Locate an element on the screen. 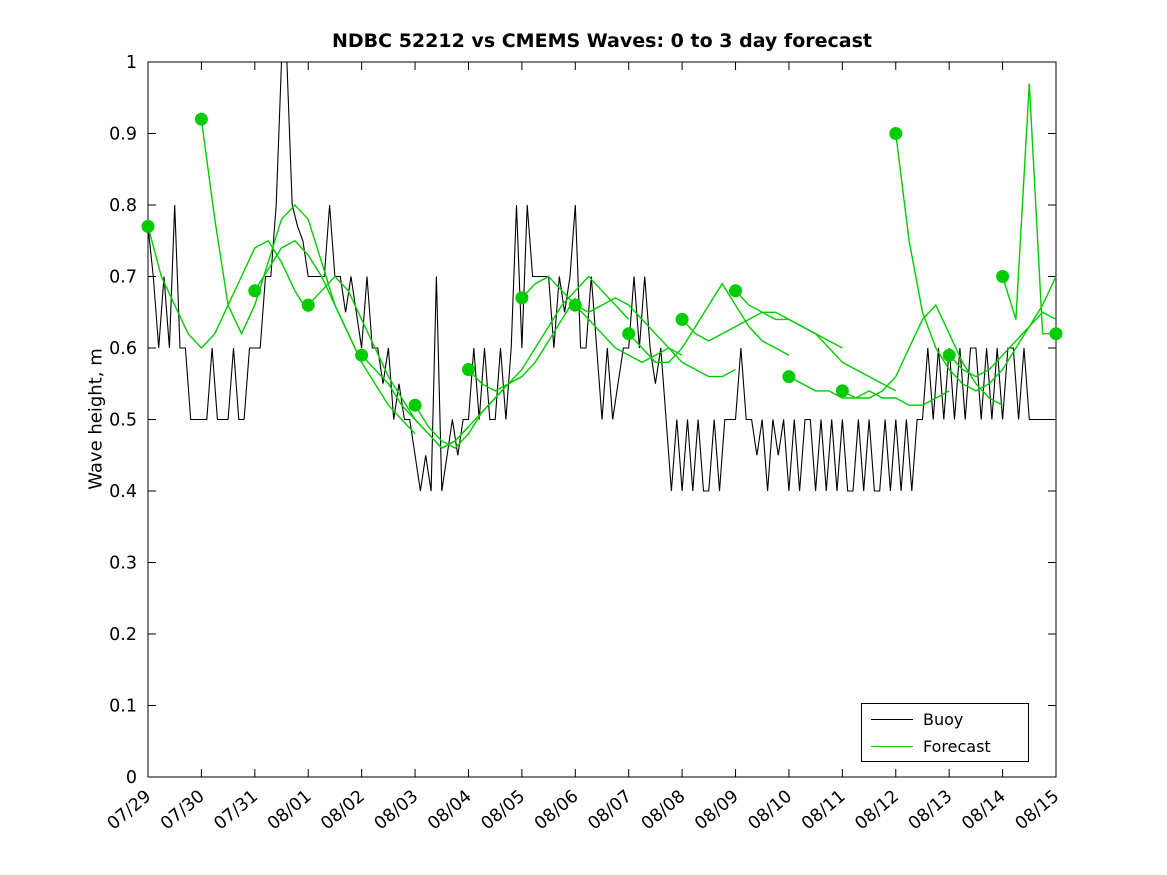 This screenshot has width=1167, height=875. legend-label-buoy: Buoy is located at coordinates (943, 719).